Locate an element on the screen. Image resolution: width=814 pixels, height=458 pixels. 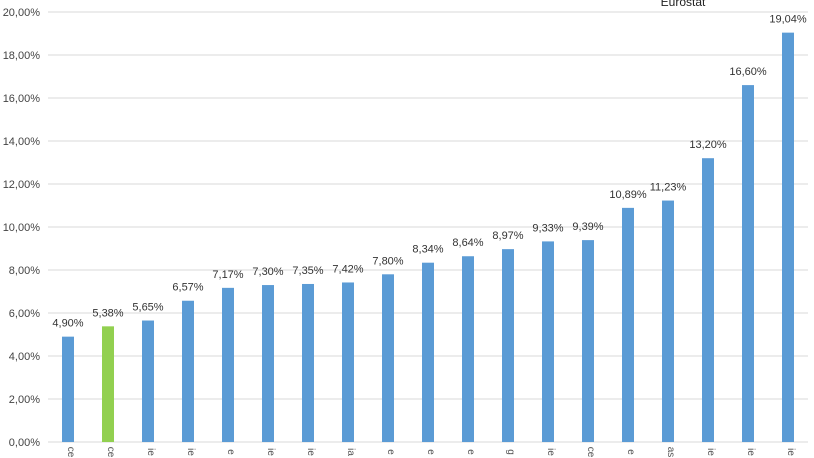
data-label: 16,60% is located at coordinates (748, 72).